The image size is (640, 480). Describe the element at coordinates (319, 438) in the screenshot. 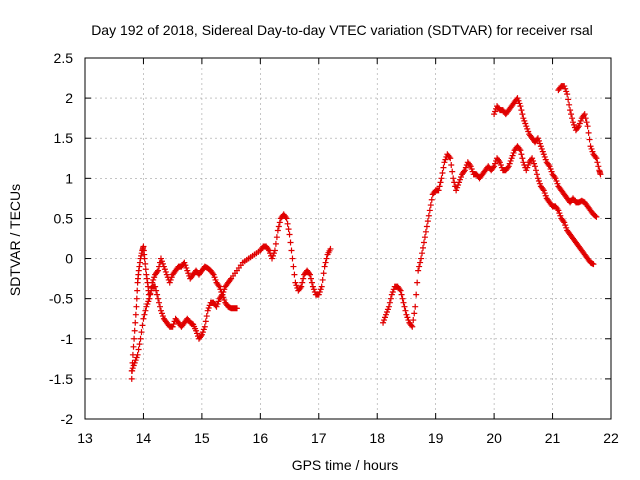

I see `x-tick-label: 17` at that location.